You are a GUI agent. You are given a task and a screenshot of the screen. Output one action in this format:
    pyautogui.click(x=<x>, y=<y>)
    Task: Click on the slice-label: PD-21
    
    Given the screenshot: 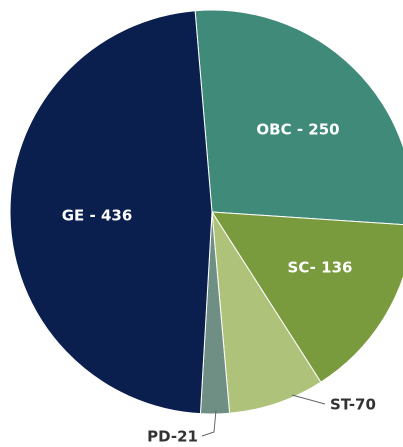 What is the action you would take?
    pyautogui.click(x=172, y=437)
    